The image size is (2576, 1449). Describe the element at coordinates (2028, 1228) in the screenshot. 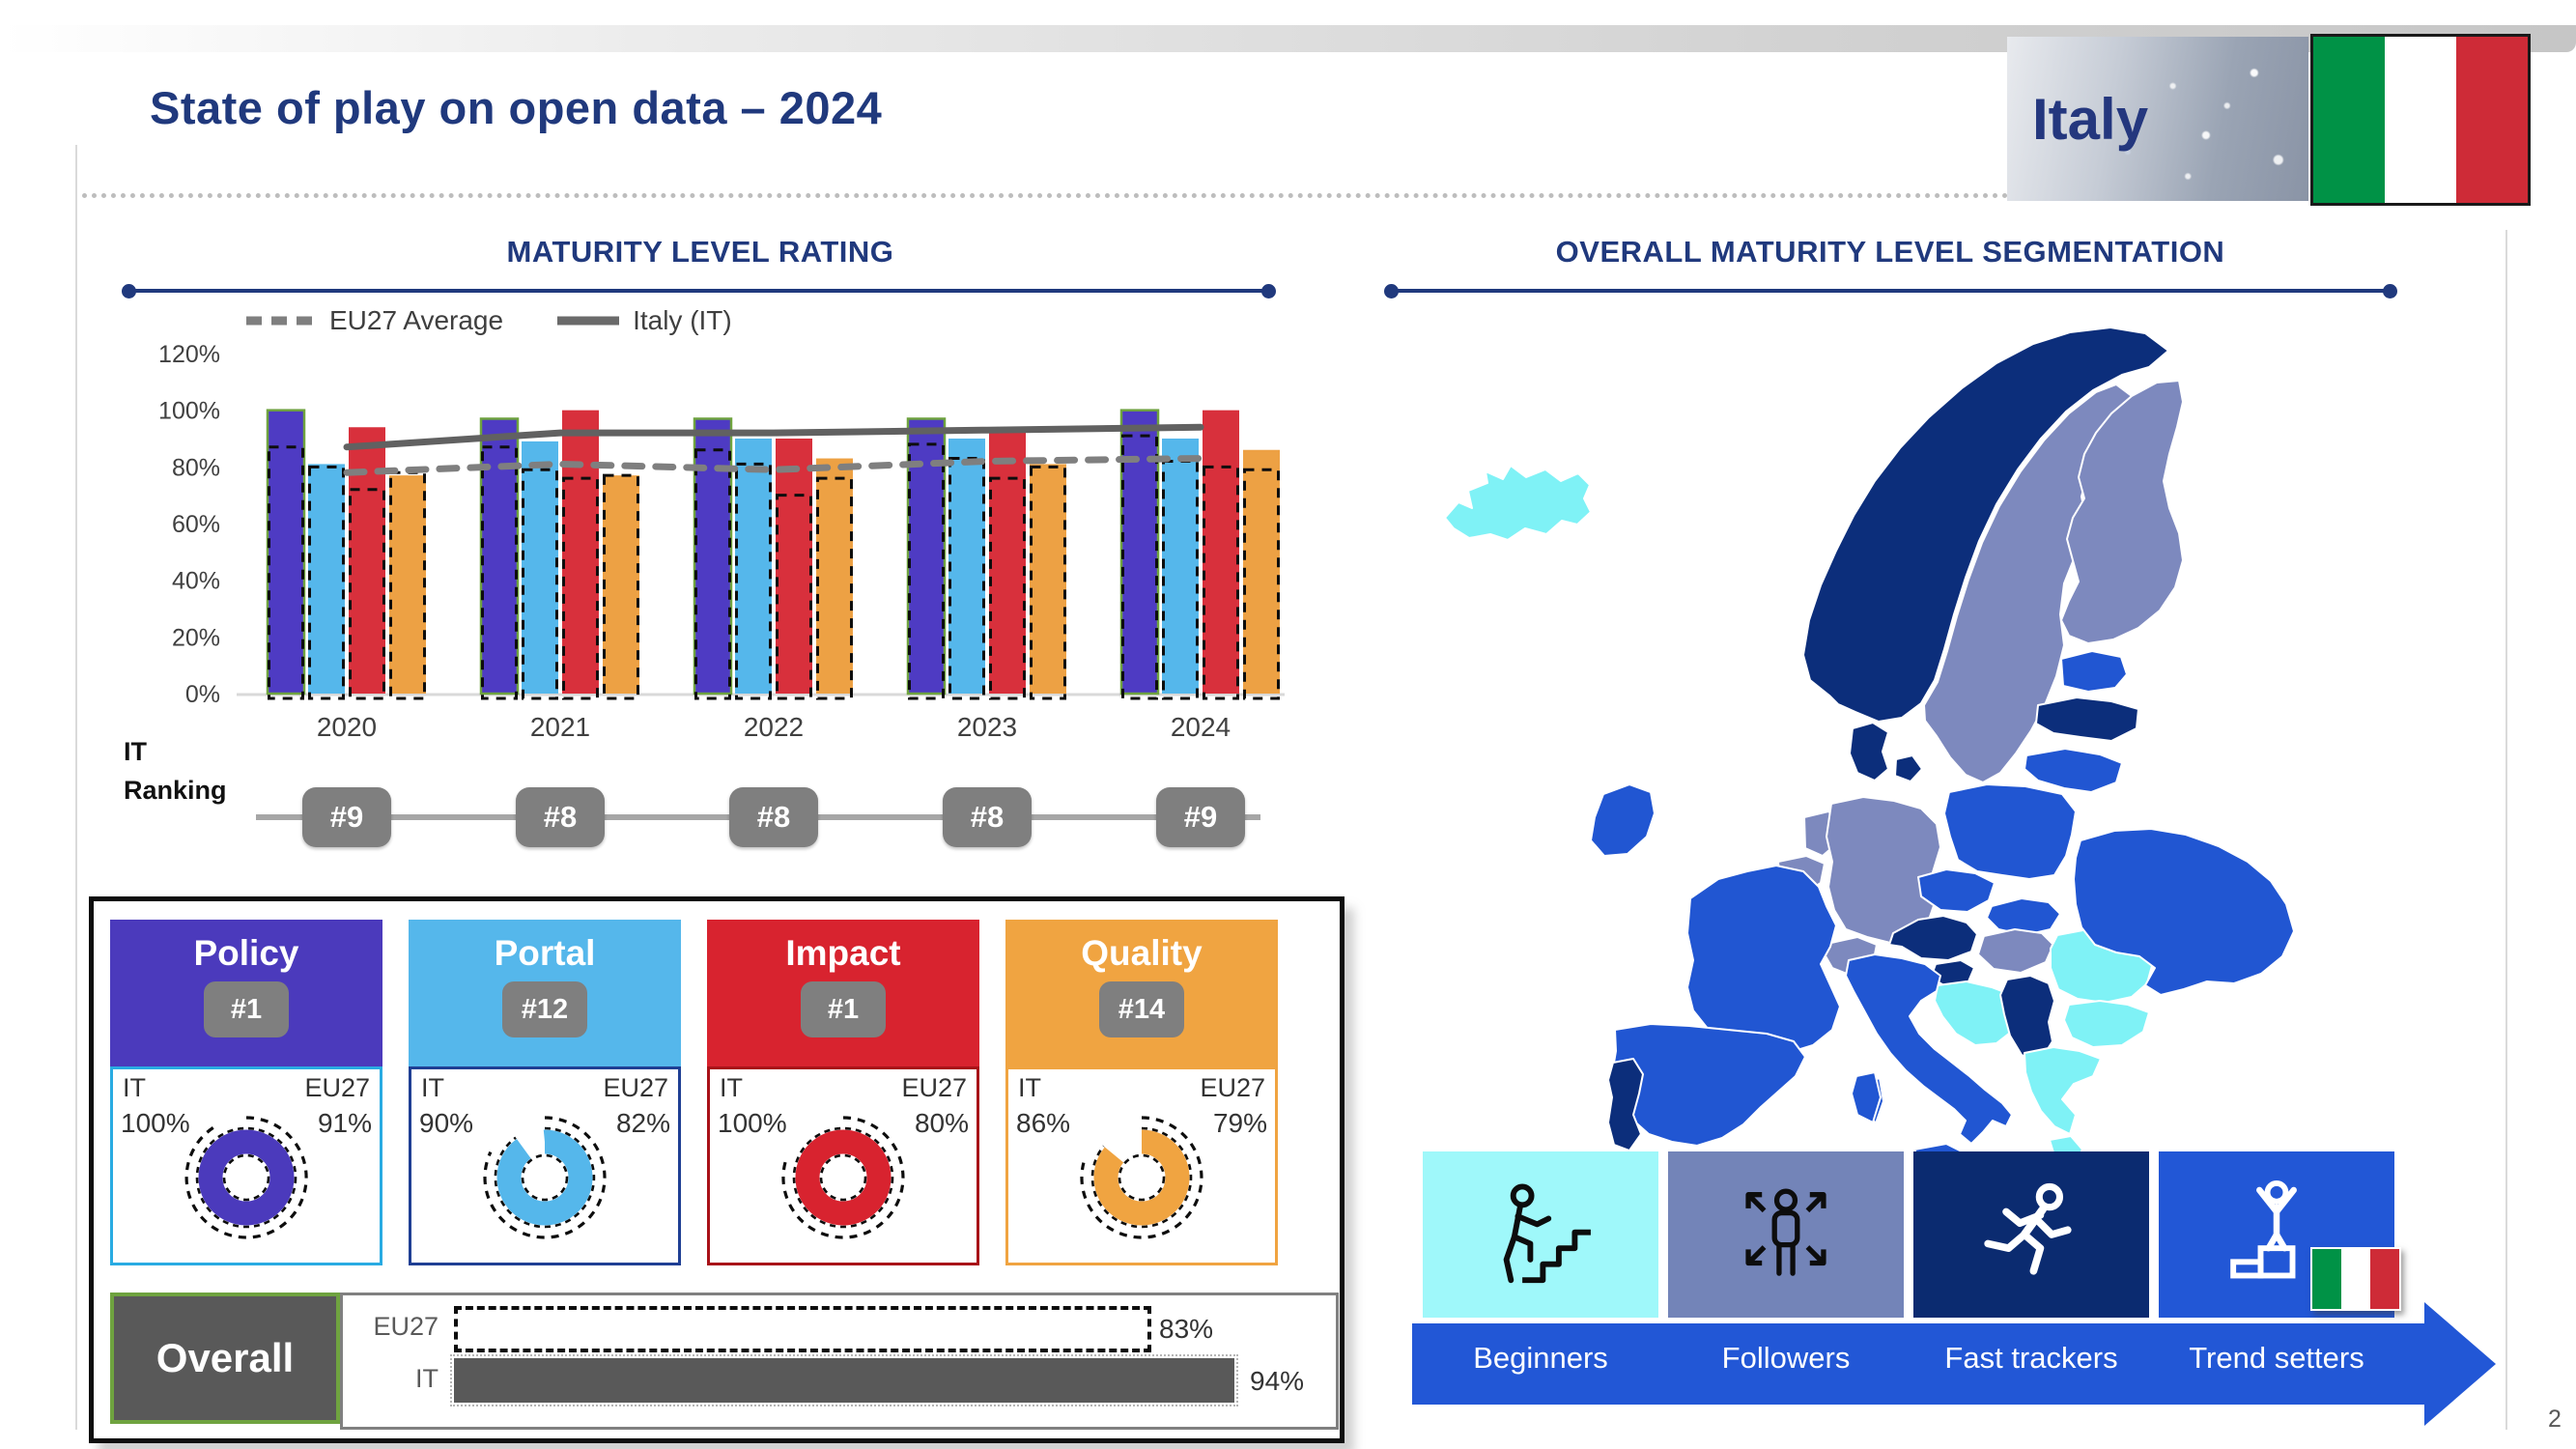

I see `runner-icon` at that location.